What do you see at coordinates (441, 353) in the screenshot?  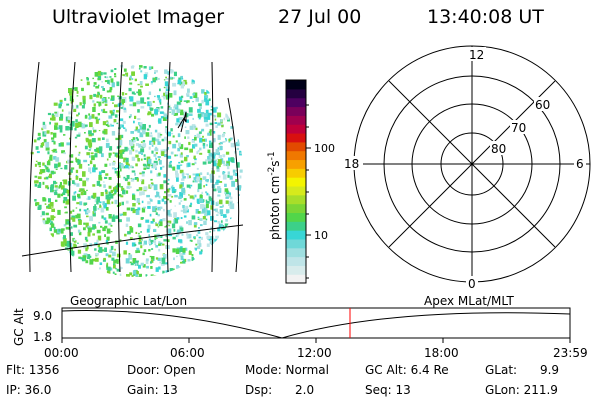 I see `timeline-tick-3: 18:00` at bounding box center [441, 353].